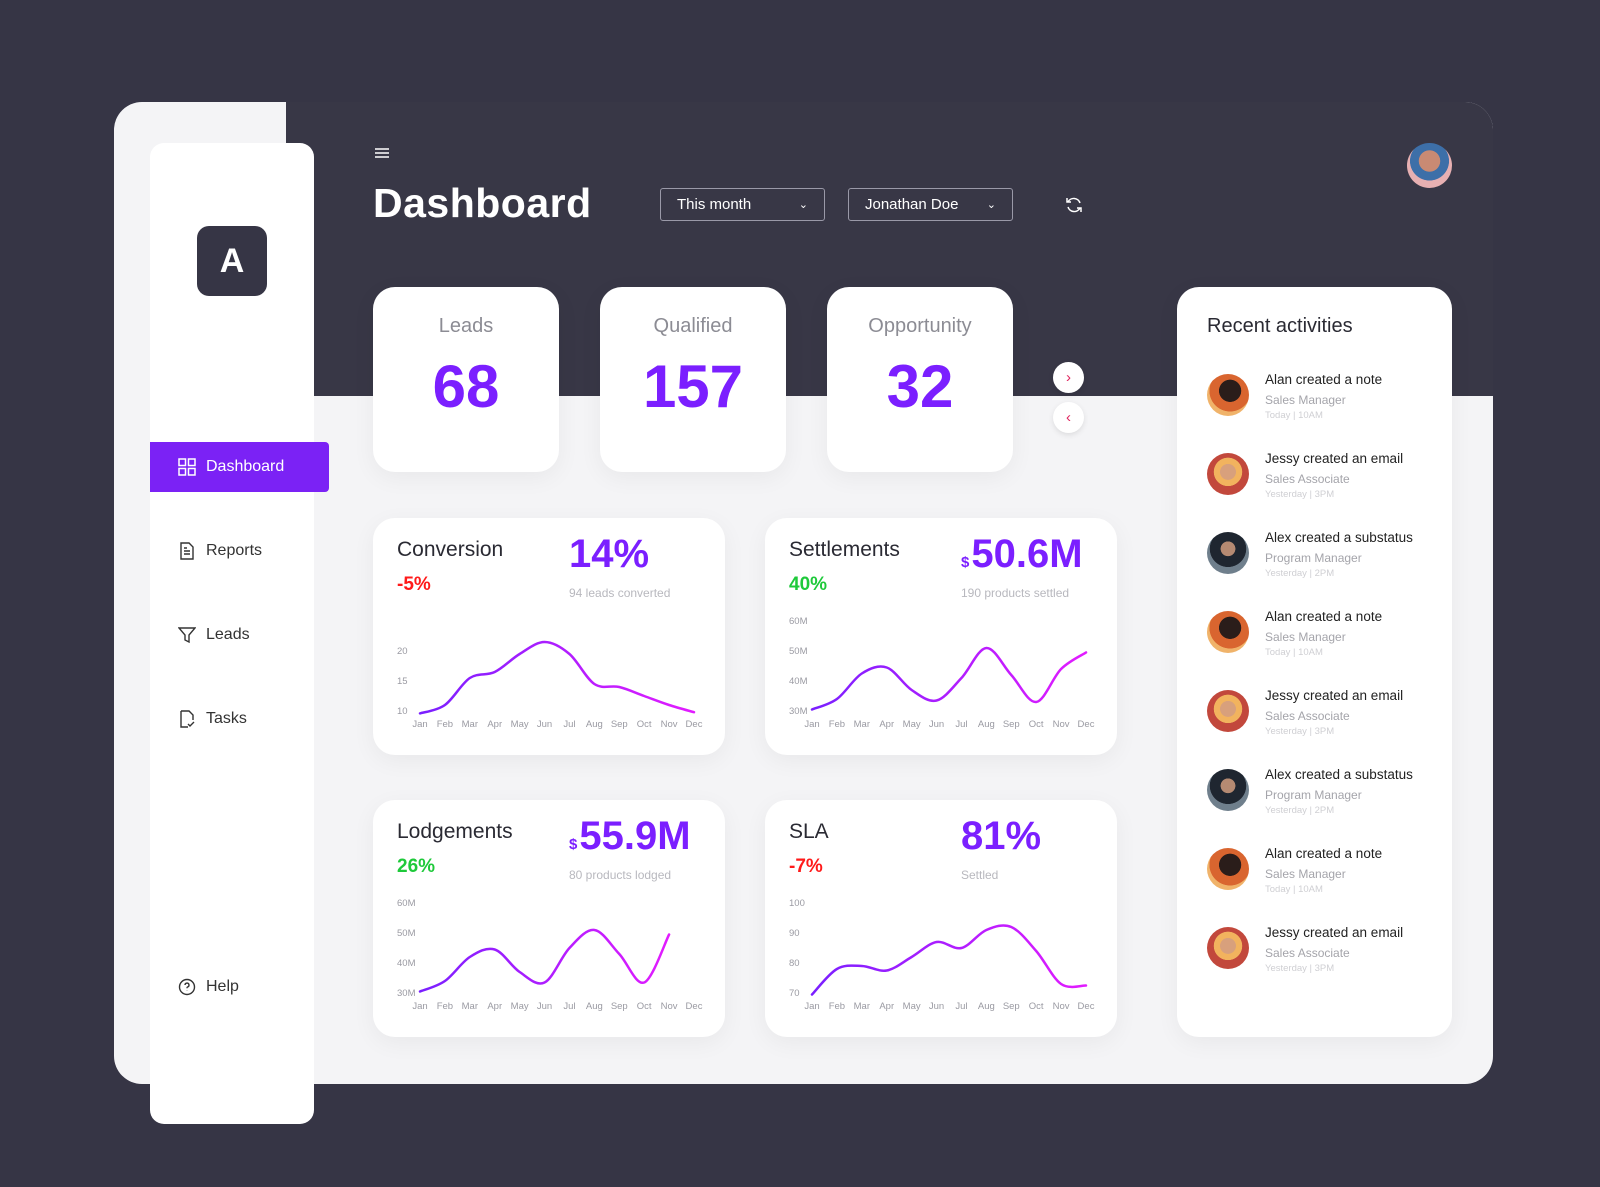 This screenshot has height=1187, width=1600. Describe the element at coordinates (794, 993) in the screenshot. I see `y-tick-label: 70` at that location.